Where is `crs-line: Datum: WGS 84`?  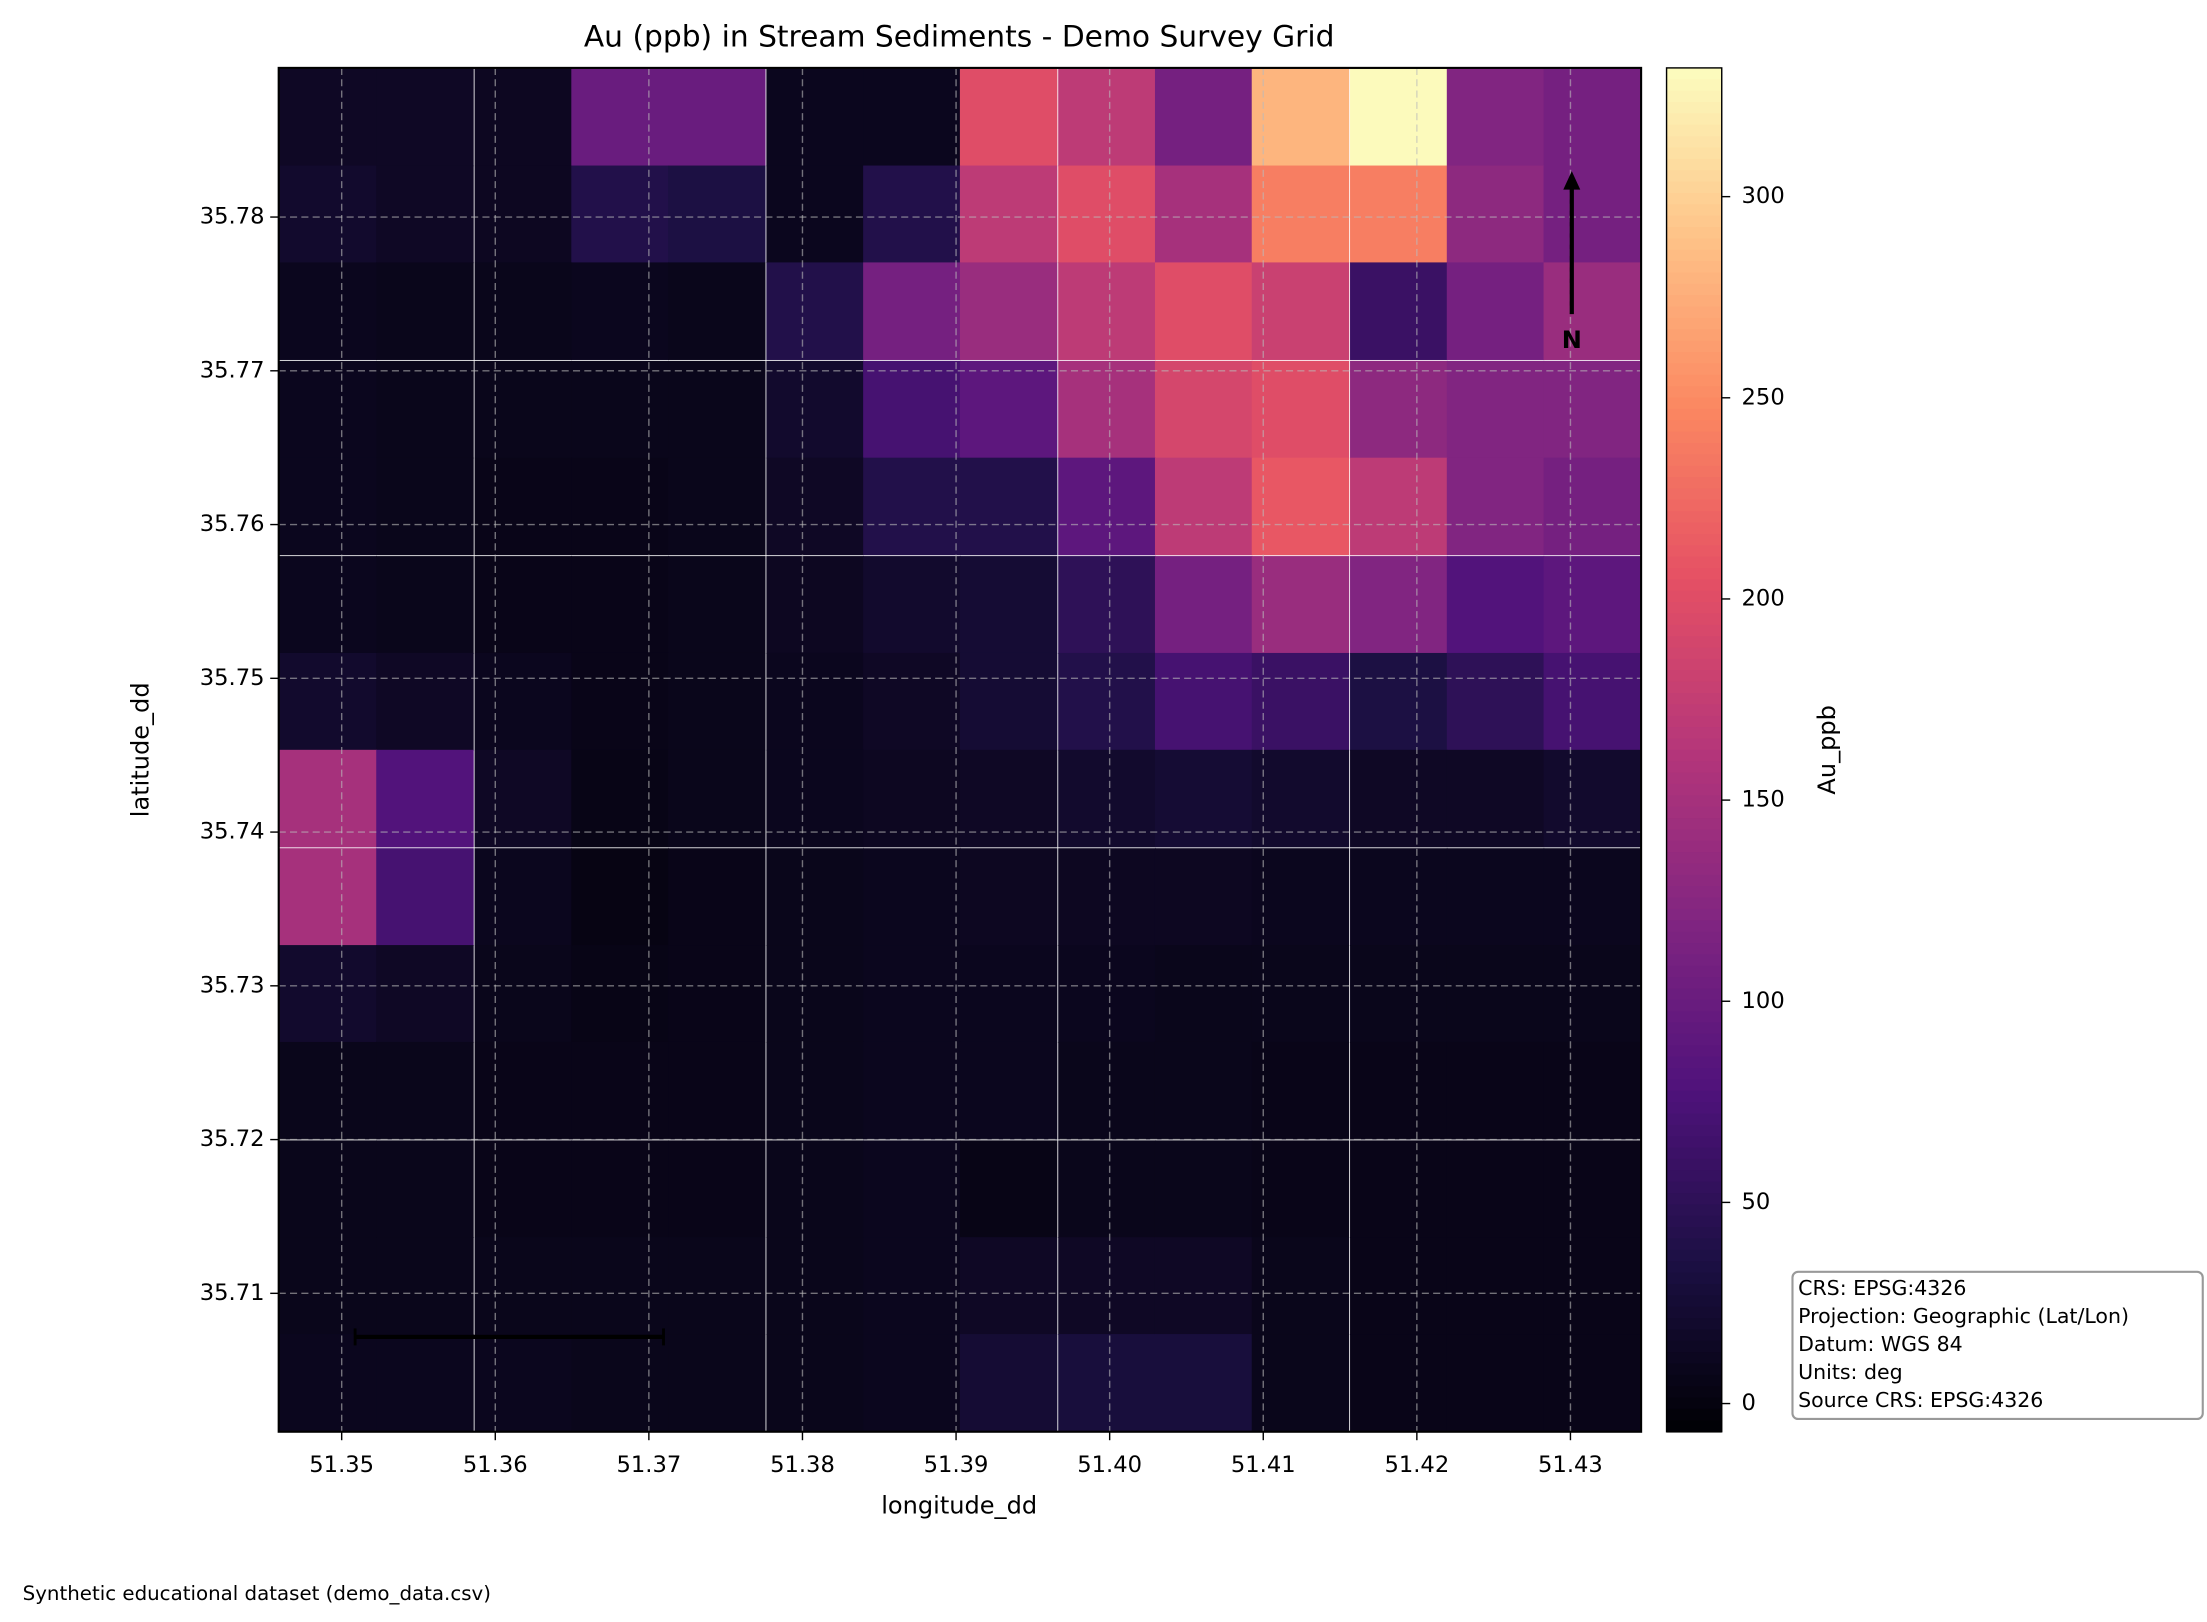
crs-line: Datum: WGS 84 is located at coordinates (1880, 1344).